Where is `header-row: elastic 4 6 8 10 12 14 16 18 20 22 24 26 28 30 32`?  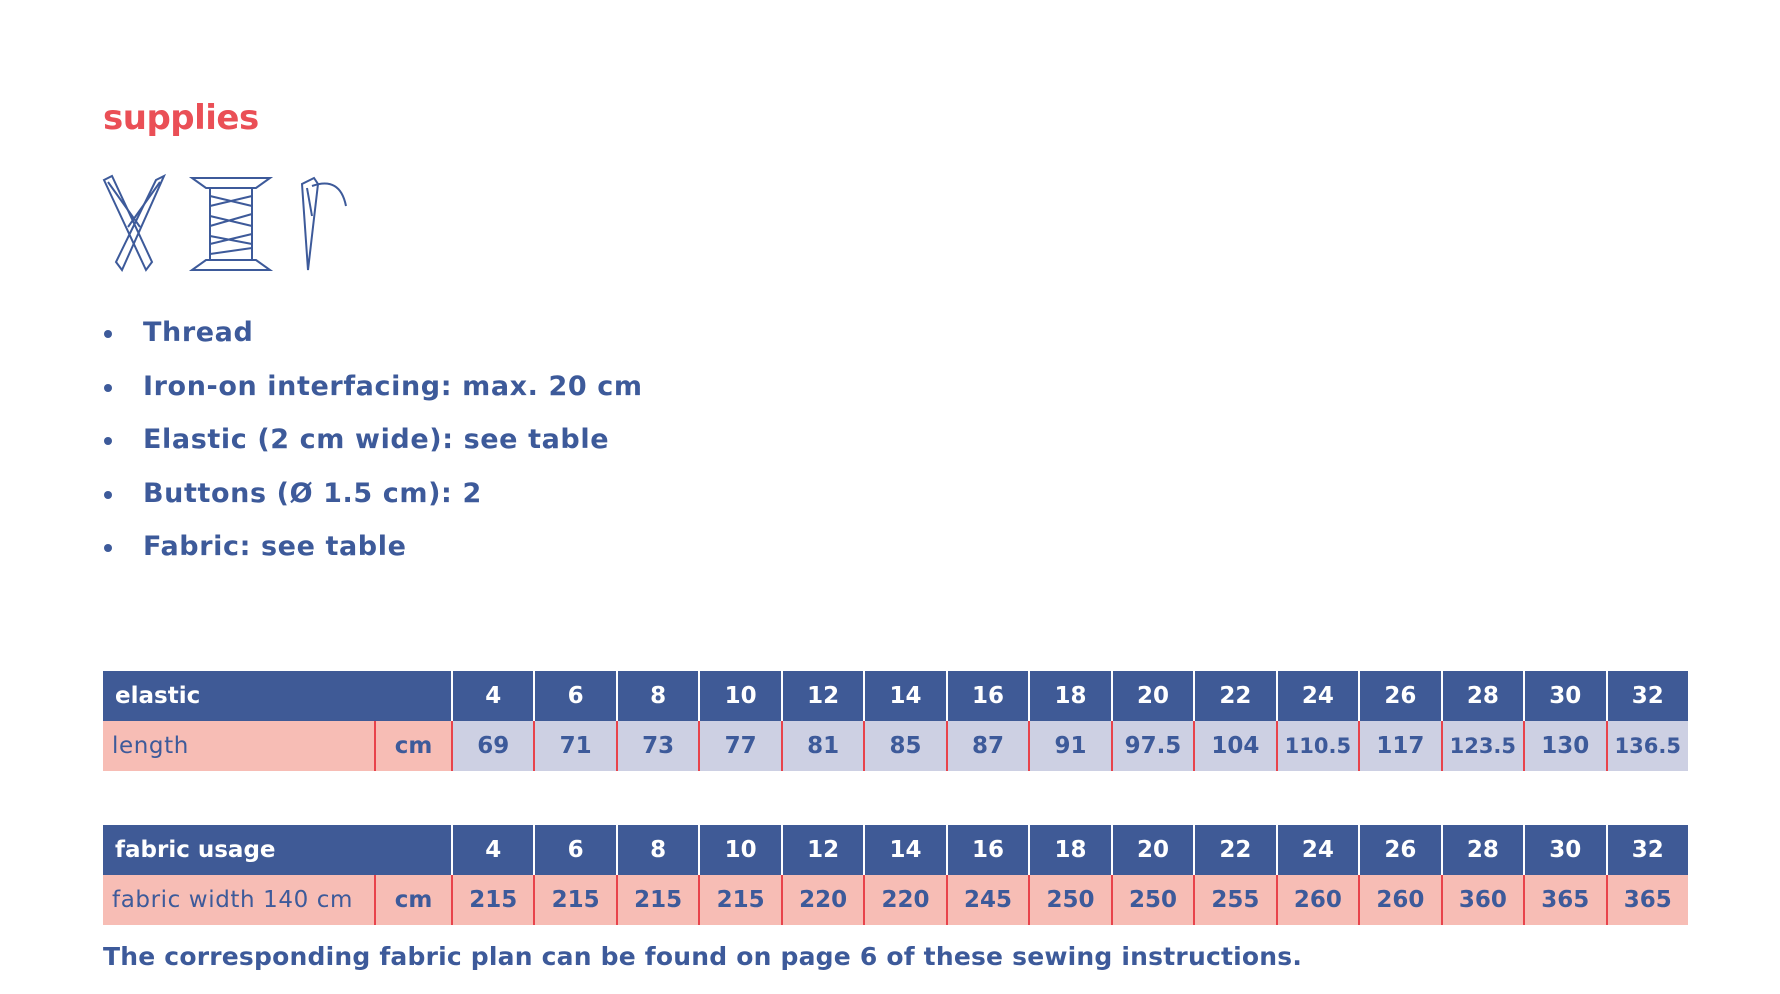
header-row: elastic 4 6 8 10 12 14 16 18 20 22 24 26 28 30 32 is located at coordinates (895, 696).